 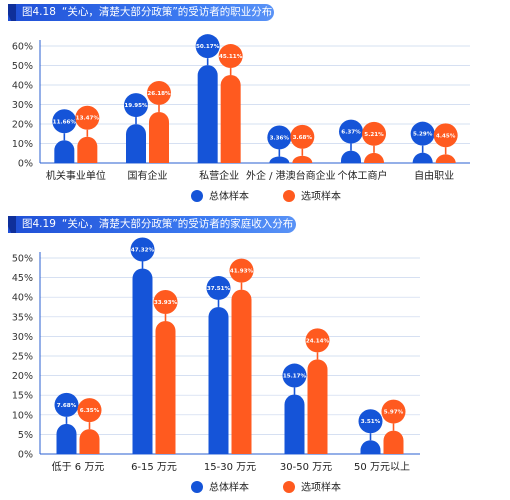 I want to click on category-label: 私营企业, so click(x=219, y=175).